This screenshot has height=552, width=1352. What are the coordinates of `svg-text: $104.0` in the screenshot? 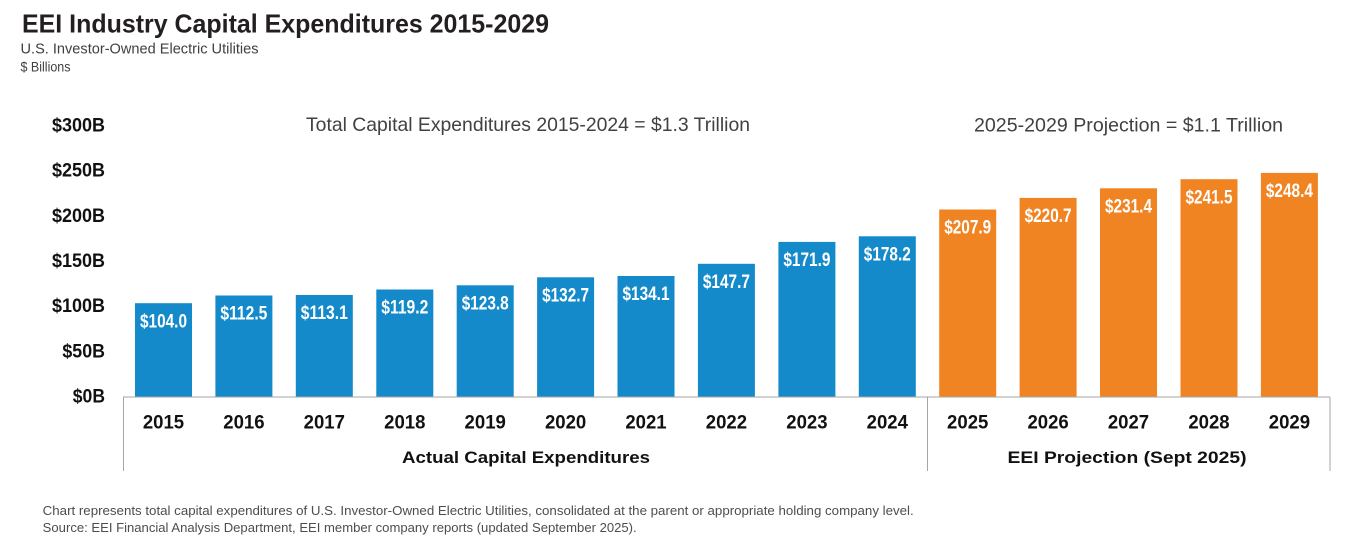 It's located at (163, 321).